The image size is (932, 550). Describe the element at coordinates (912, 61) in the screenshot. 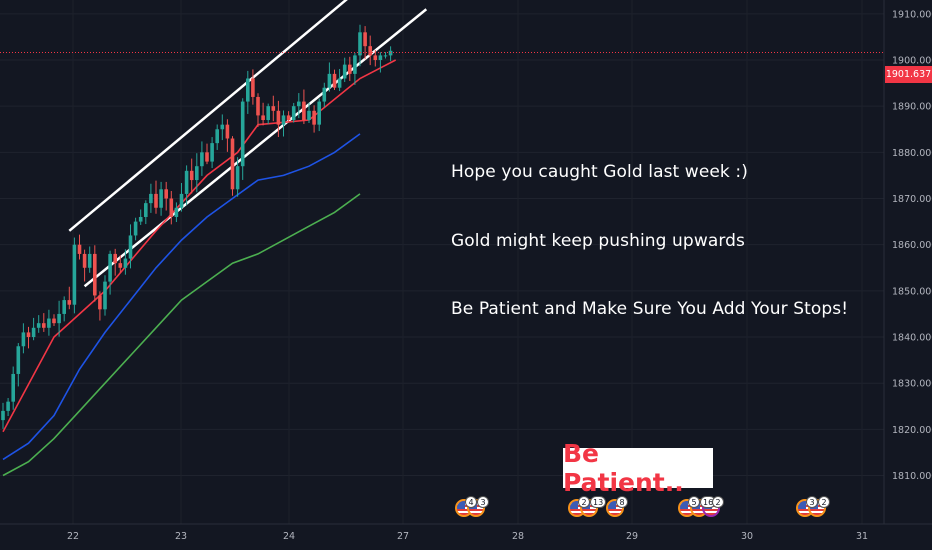

I see `y-tick-label: 1900.000` at that location.